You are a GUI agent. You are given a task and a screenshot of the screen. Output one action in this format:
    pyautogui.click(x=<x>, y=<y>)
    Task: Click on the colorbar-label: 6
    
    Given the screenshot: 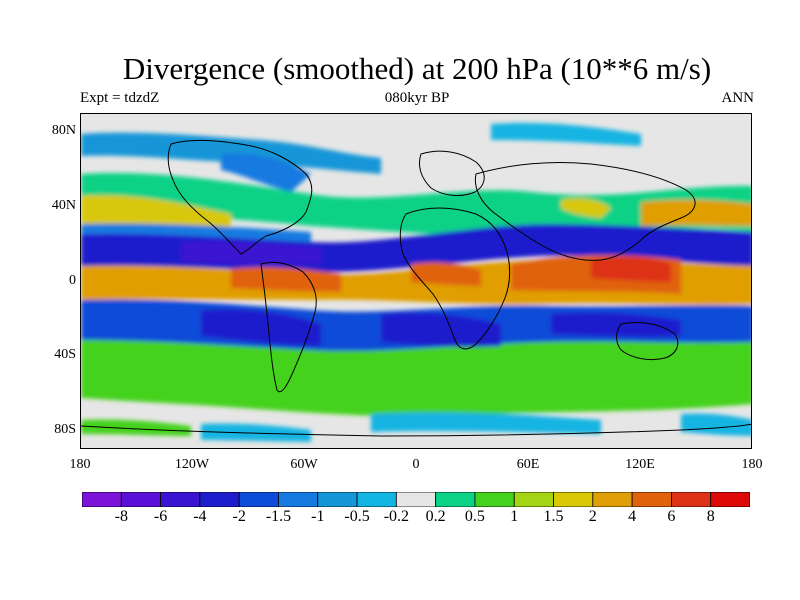 What is the action you would take?
    pyautogui.click(x=671, y=516)
    